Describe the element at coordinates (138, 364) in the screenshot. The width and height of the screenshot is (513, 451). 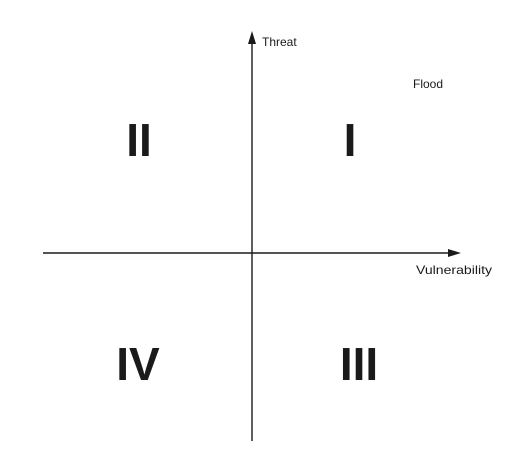
I see `quadrant-label-iv: IV` at that location.